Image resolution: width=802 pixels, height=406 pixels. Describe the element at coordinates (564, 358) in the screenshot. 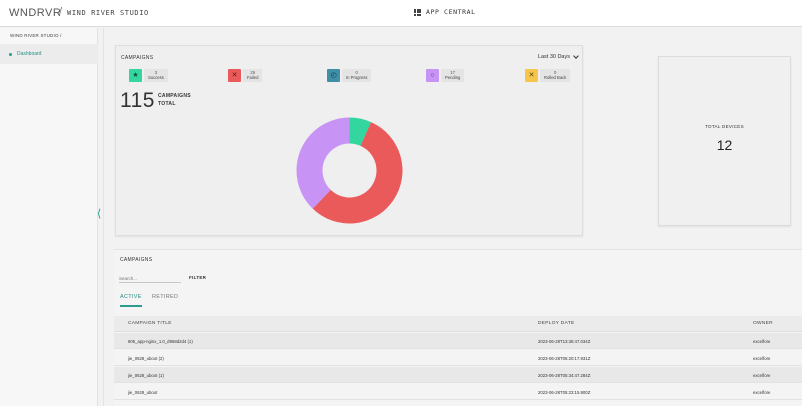

I see `cell-deploy-date: 2023-06-28T06:20:17.931Z` at that location.